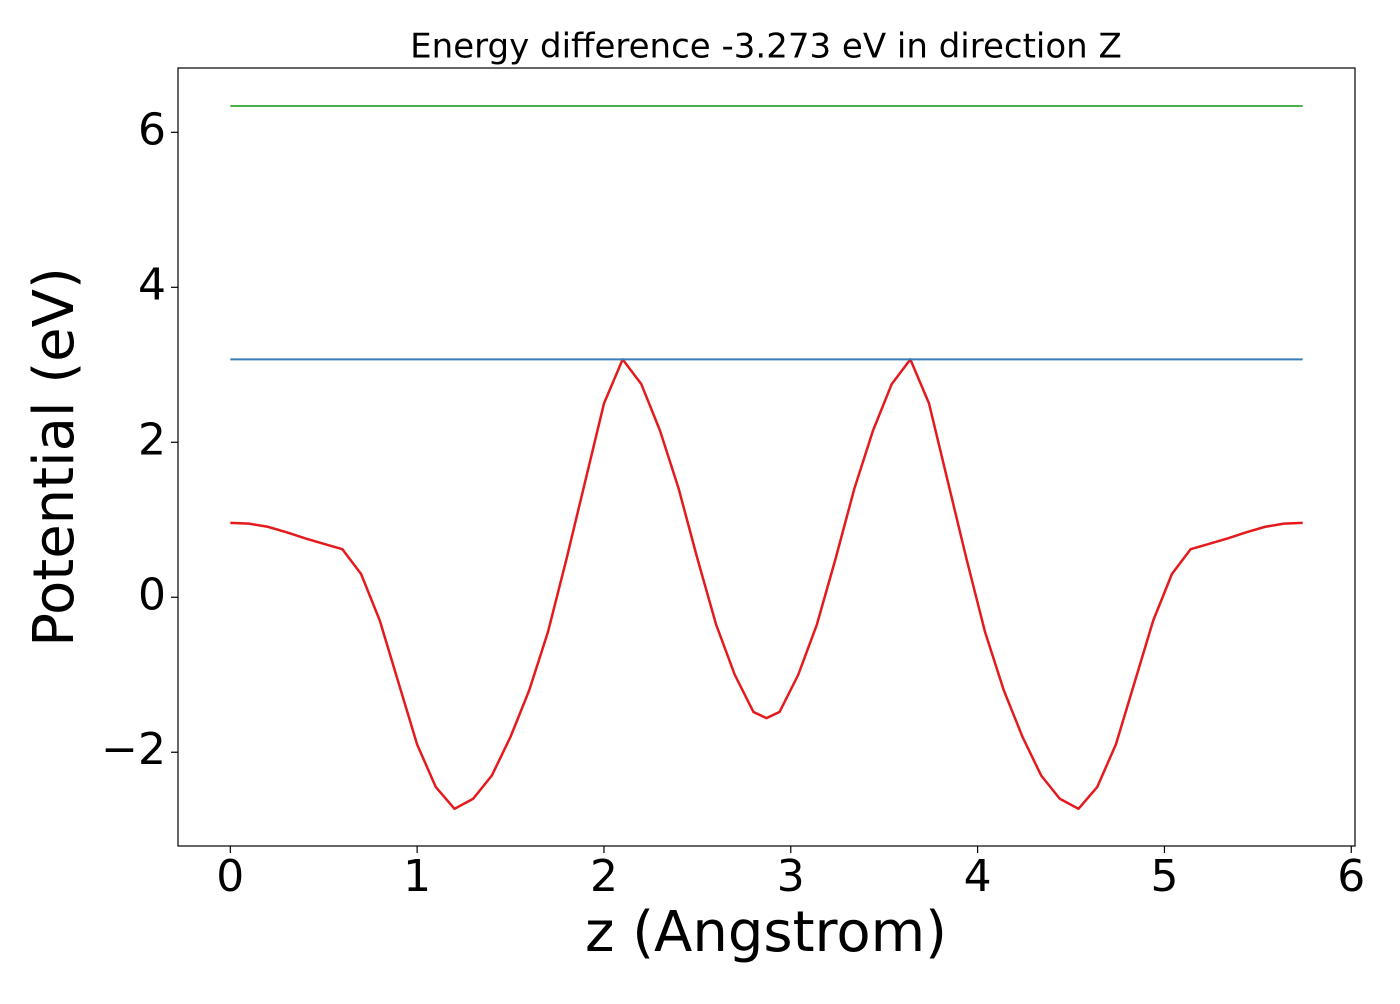  I want to click on y-tick-label: 4, so click(152, 284).